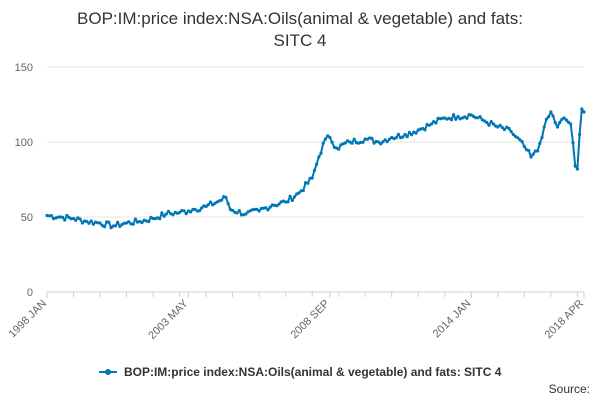  I want to click on source-label: Source:, so click(569, 389).